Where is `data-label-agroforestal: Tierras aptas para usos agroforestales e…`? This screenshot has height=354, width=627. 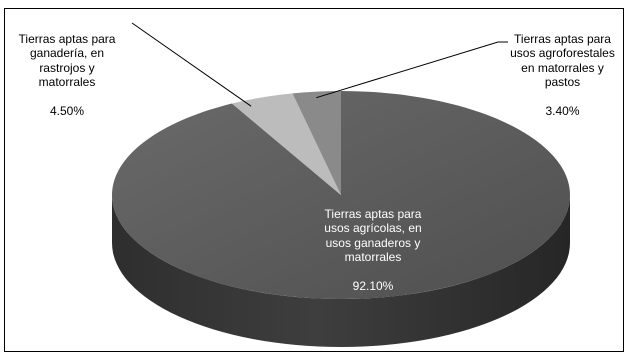 data-label-agroforestal: Tierras aptas para usos agroforestales e… is located at coordinates (562, 75).